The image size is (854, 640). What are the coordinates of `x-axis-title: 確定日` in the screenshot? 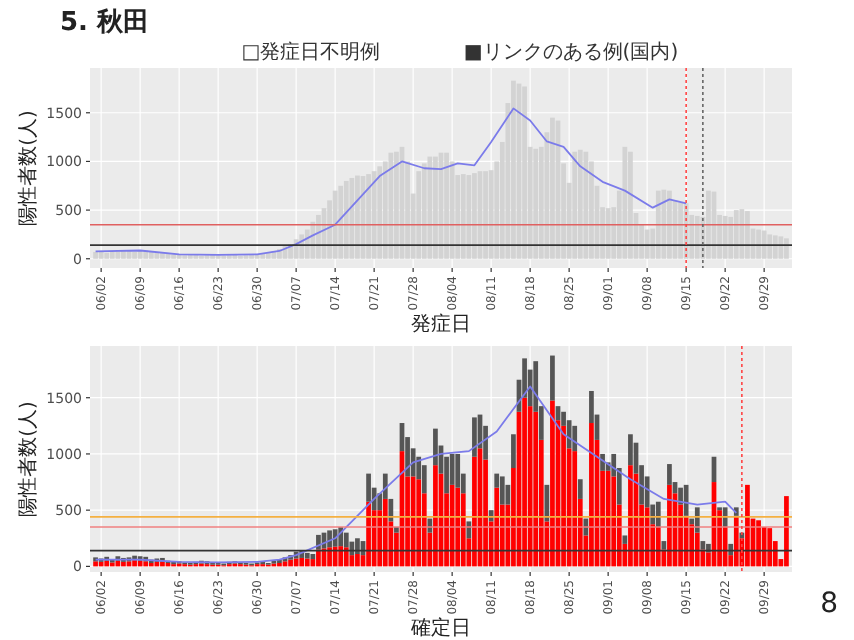 It's located at (440, 628).